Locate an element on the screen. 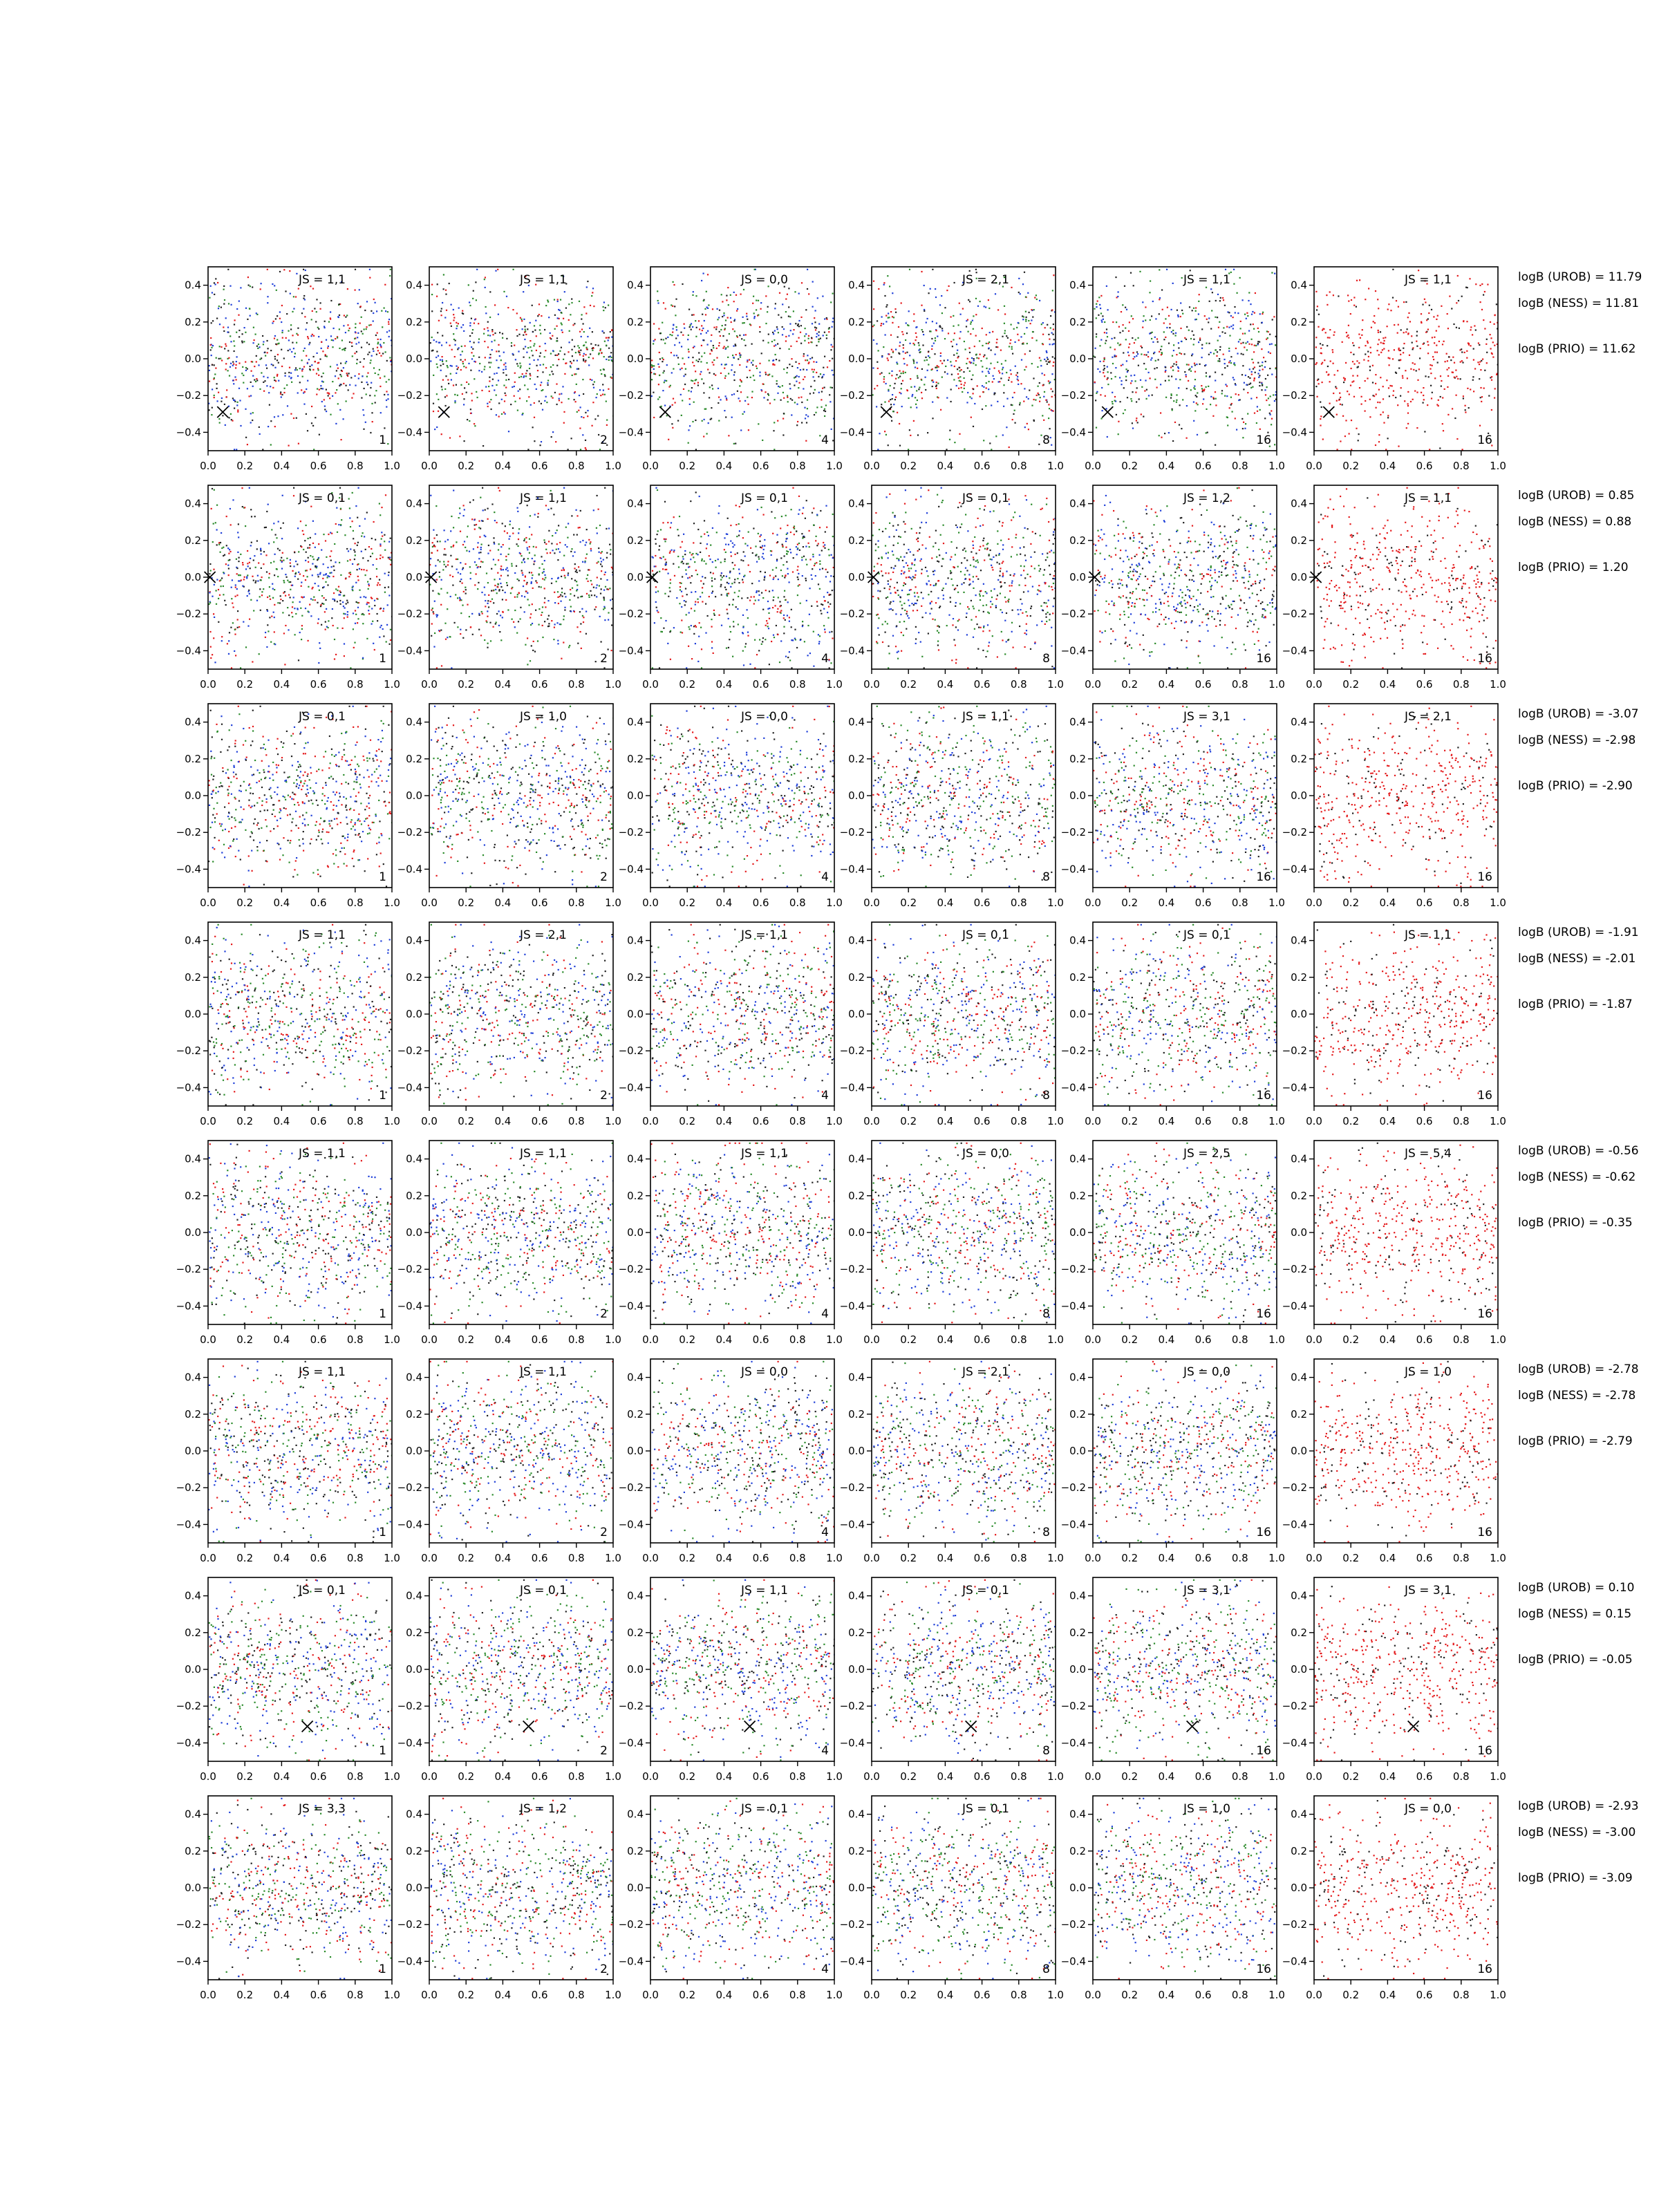 This screenshot has width=1659, height=2212. js-annotation: JS = 1,1 is located at coordinates (1428, 280).